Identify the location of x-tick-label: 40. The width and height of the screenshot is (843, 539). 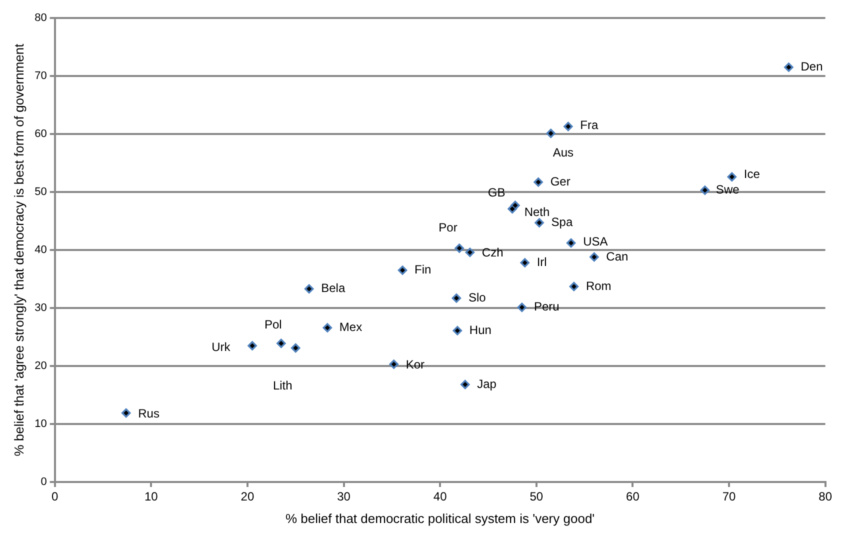
(440, 497).